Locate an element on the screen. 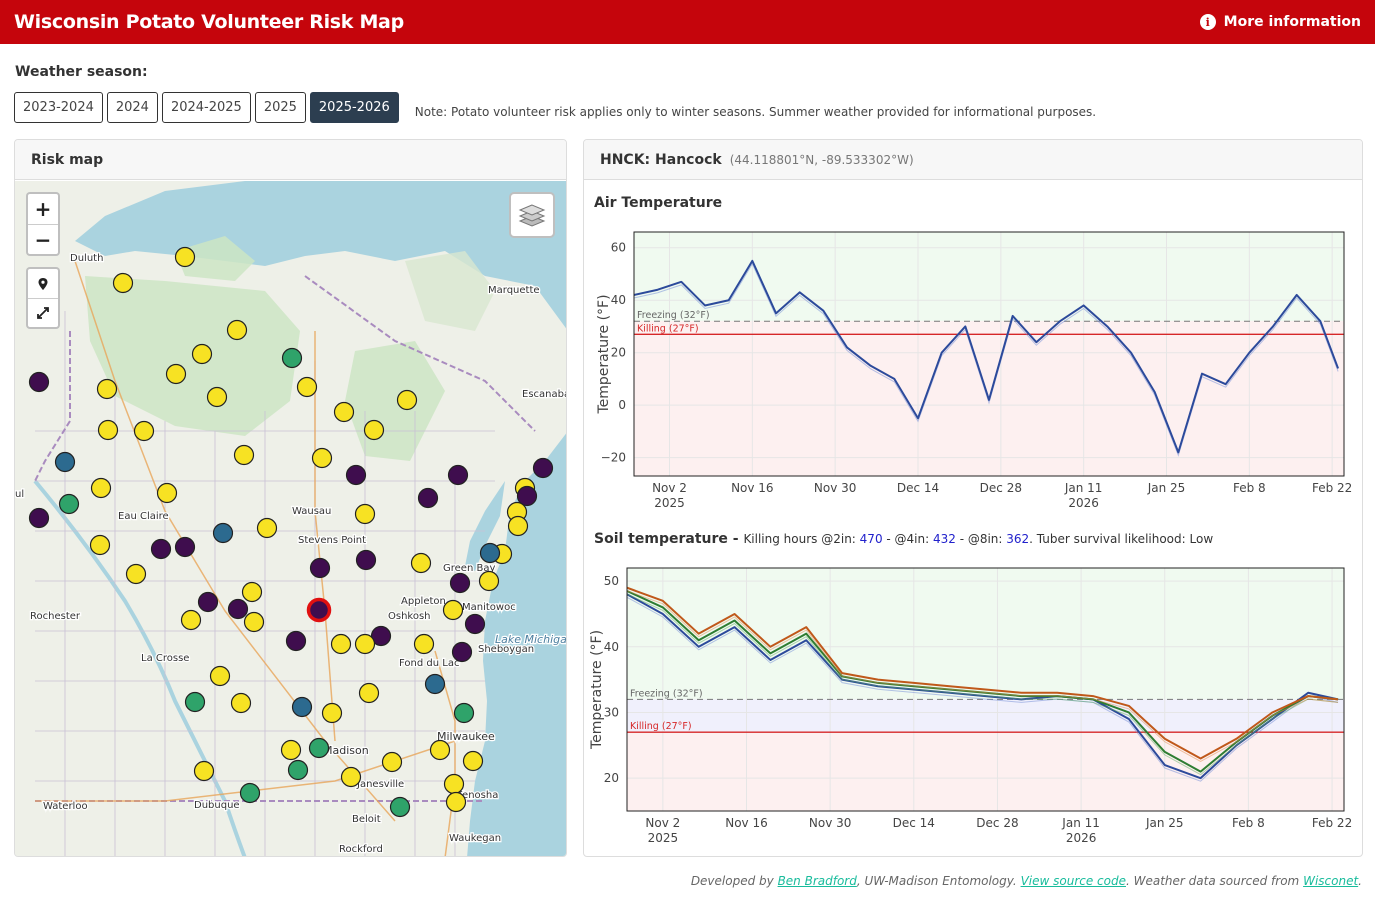  season-button-2023-2024: 2023-2024 is located at coordinates (58, 107).